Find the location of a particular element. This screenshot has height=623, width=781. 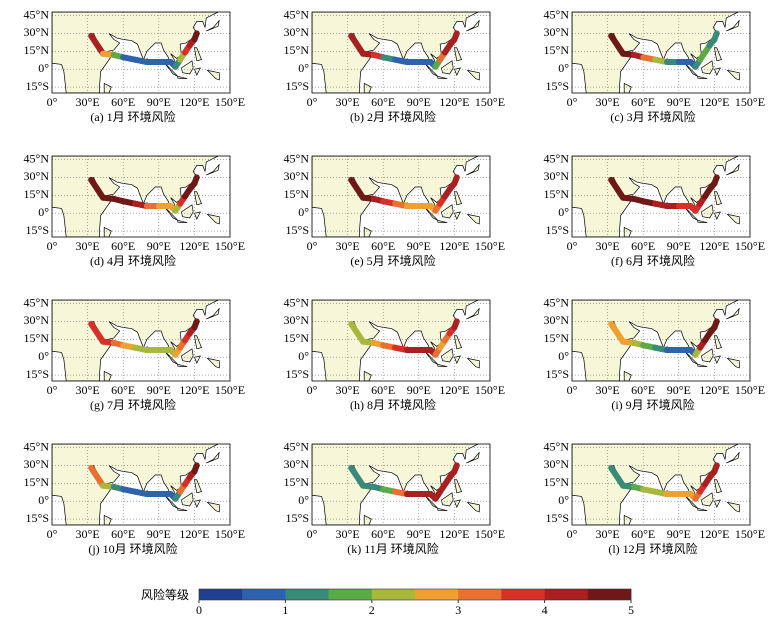

colorbar-swatch is located at coordinates (609, 594).